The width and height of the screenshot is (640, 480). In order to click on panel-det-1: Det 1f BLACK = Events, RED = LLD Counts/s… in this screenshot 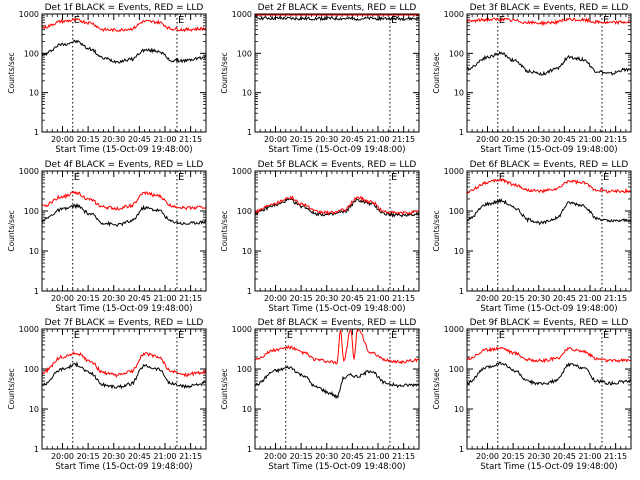, I will do `click(107, 79)`.